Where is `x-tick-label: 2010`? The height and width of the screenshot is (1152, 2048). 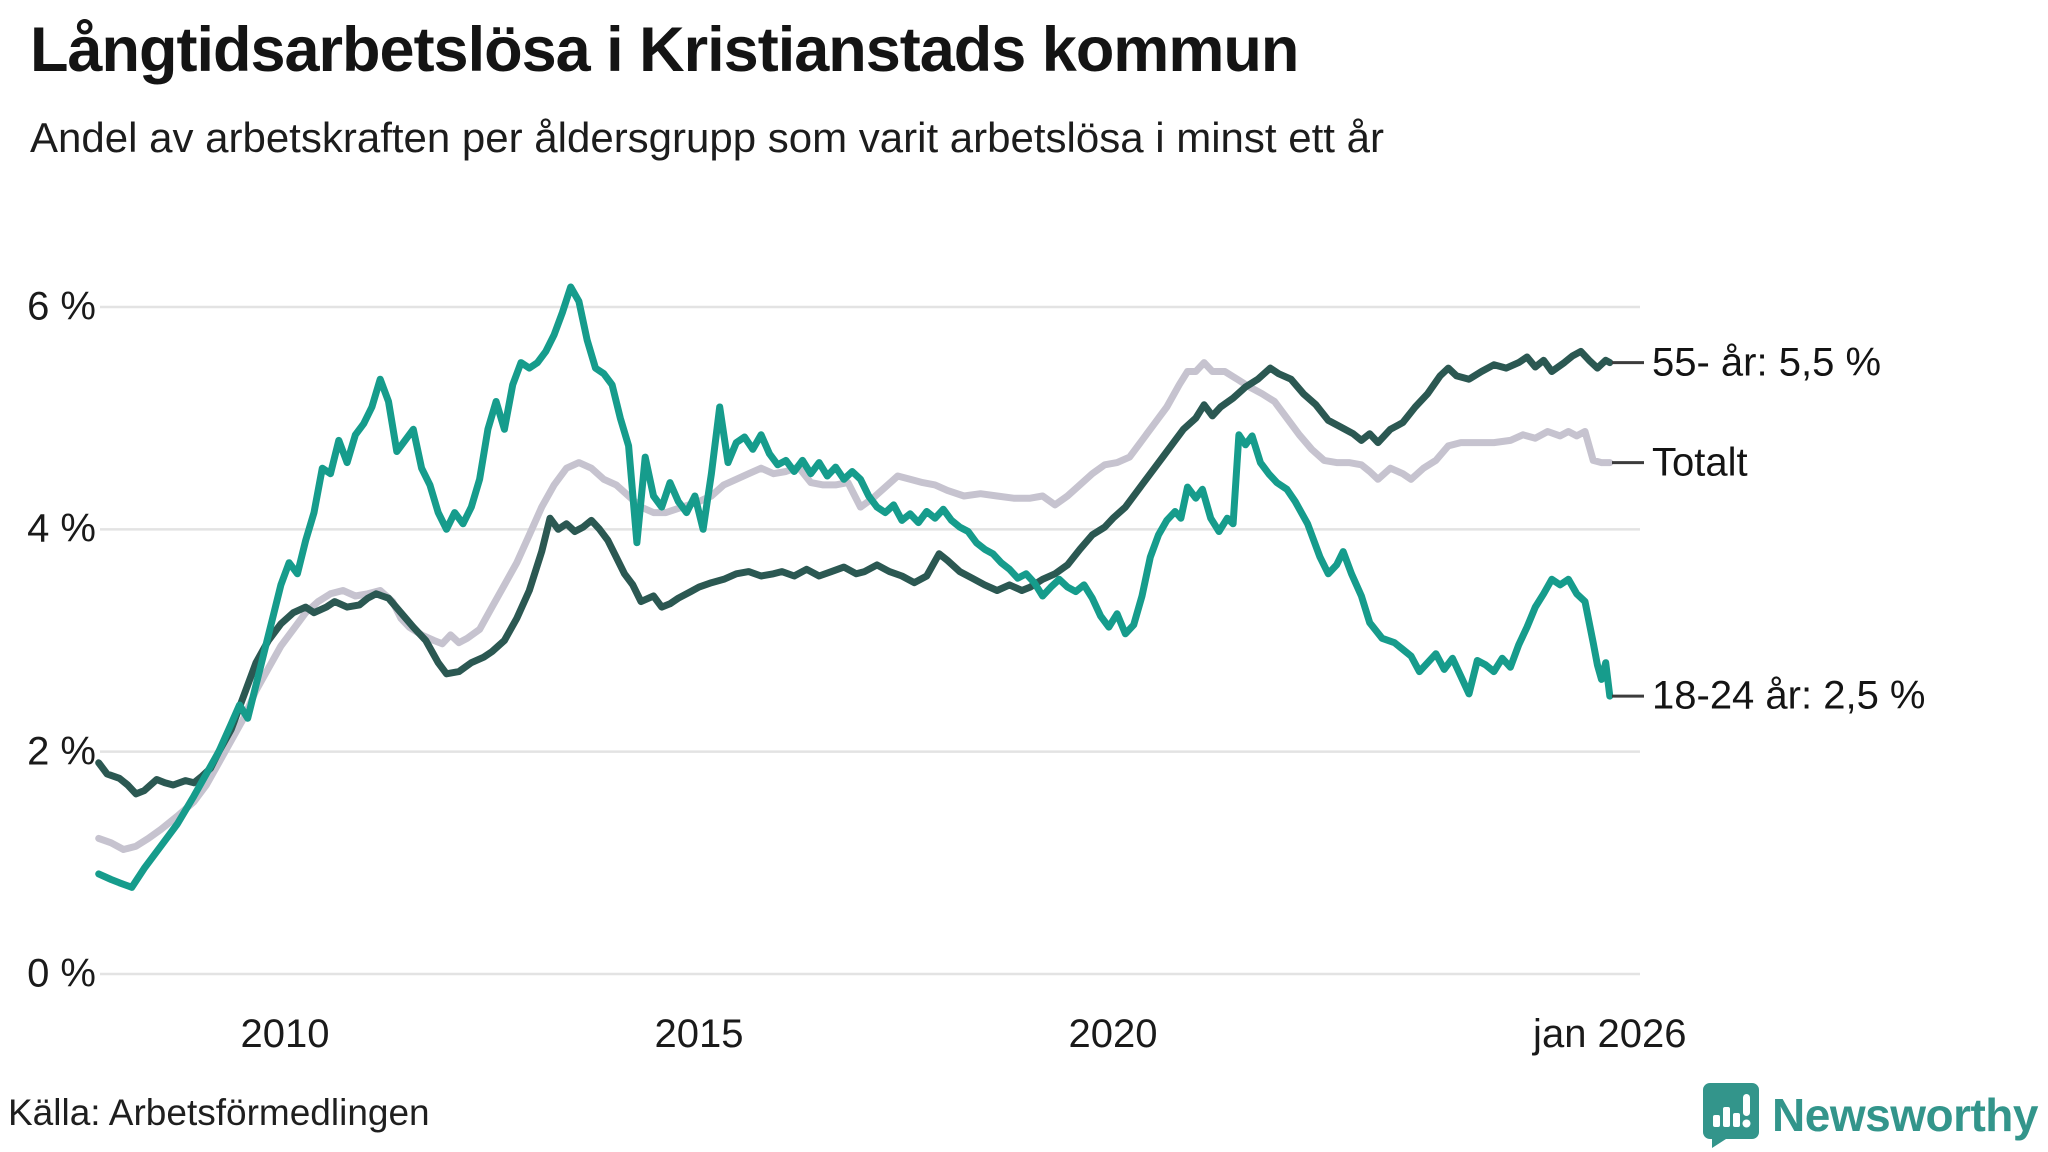 x-tick-label: 2010 is located at coordinates (285, 1034).